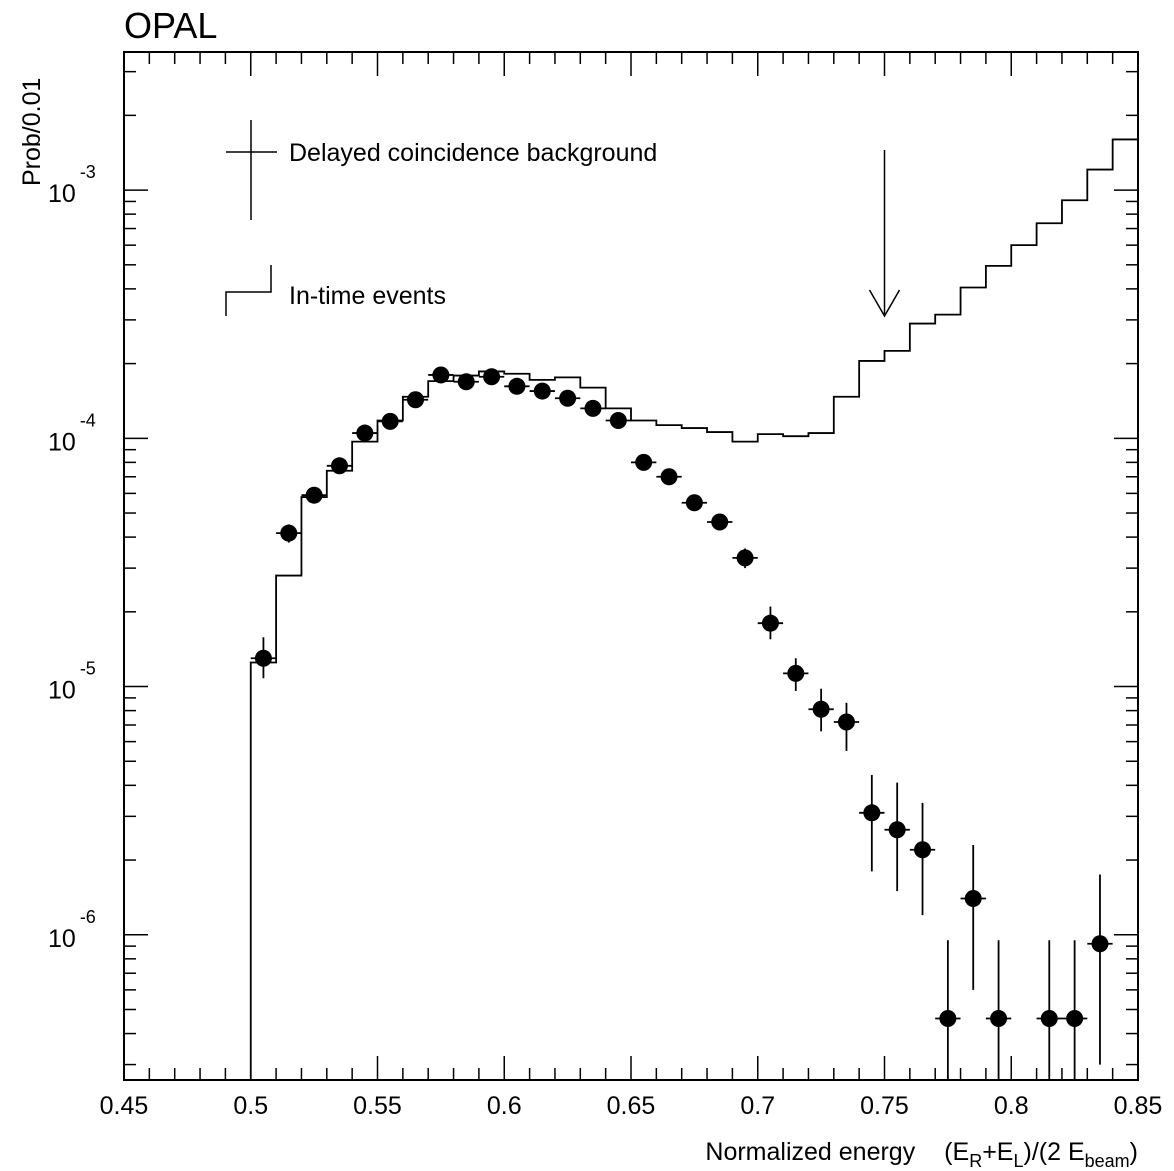 The image size is (1174, 1171). Describe the element at coordinates (921, 1154) in the screenshot. I see `x-axis-label: Normalized energy (ER+EL)/(2 Ebeam)` at that location.